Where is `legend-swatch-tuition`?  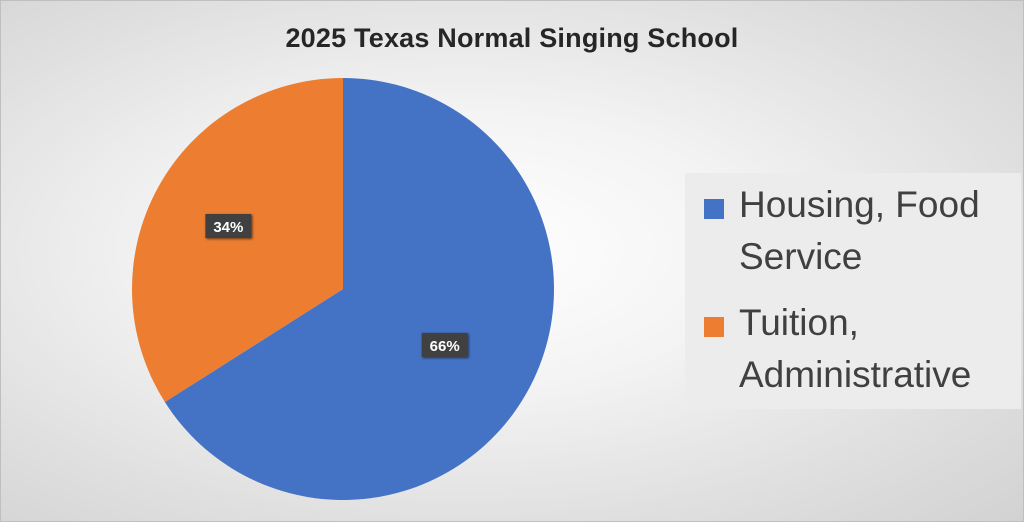 legend-swatch-tuition is located at coordinates (714, 327).